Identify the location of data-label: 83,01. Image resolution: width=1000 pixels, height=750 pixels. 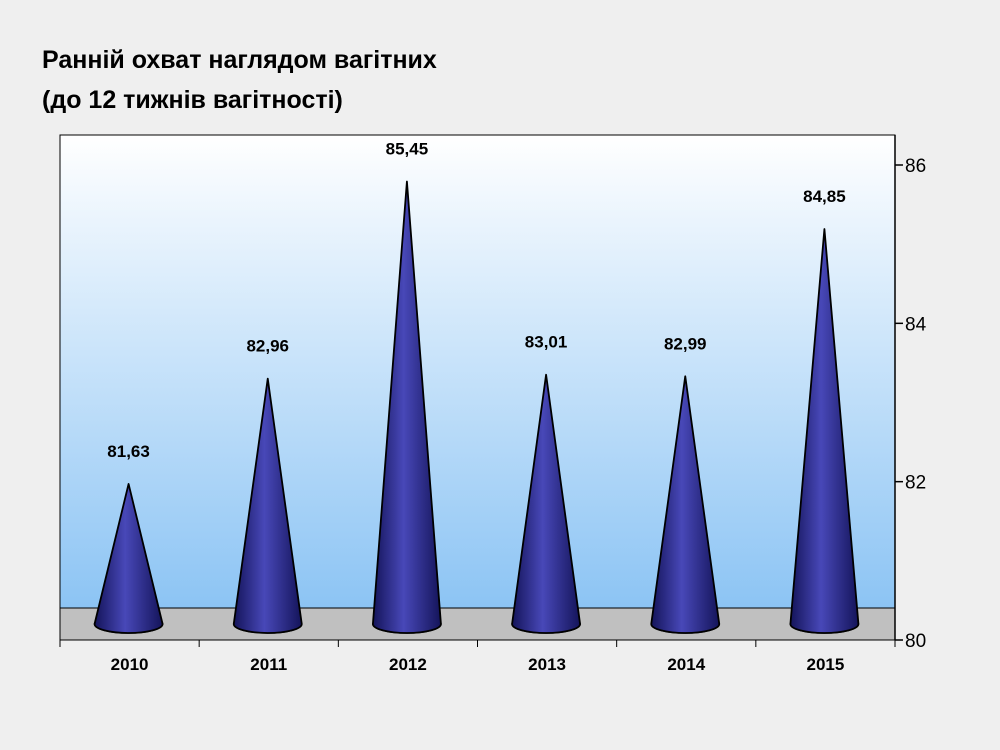
(546, 342).